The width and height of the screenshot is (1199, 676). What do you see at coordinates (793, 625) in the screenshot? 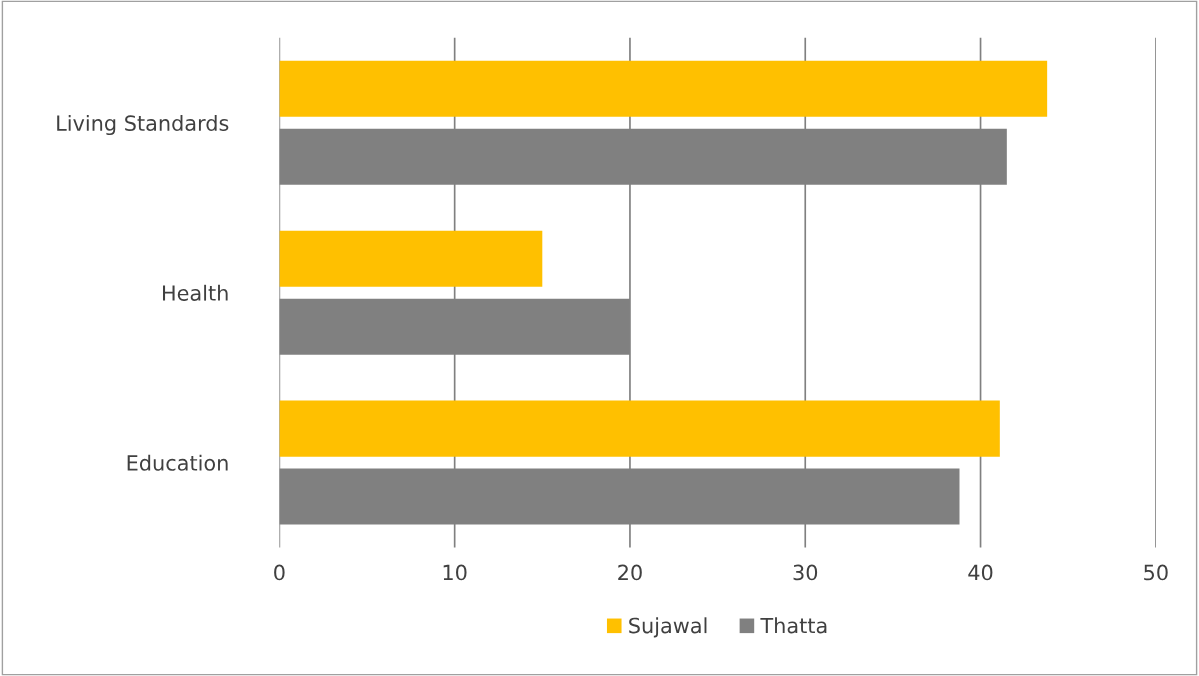
I see `legend-label: Thatta` at bounding box center [793, 625].